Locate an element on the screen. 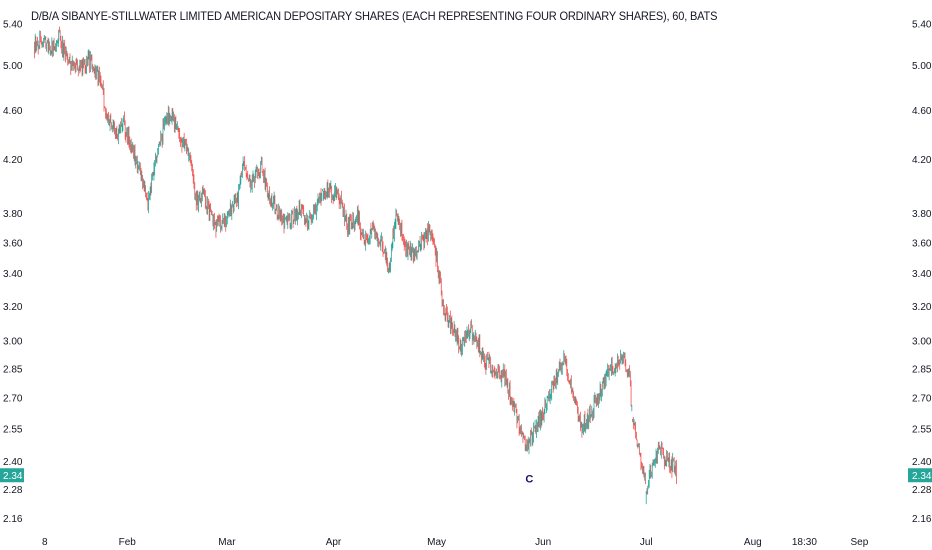  y-tick-label-left: 2.70 is located at coordinates (13, 399).